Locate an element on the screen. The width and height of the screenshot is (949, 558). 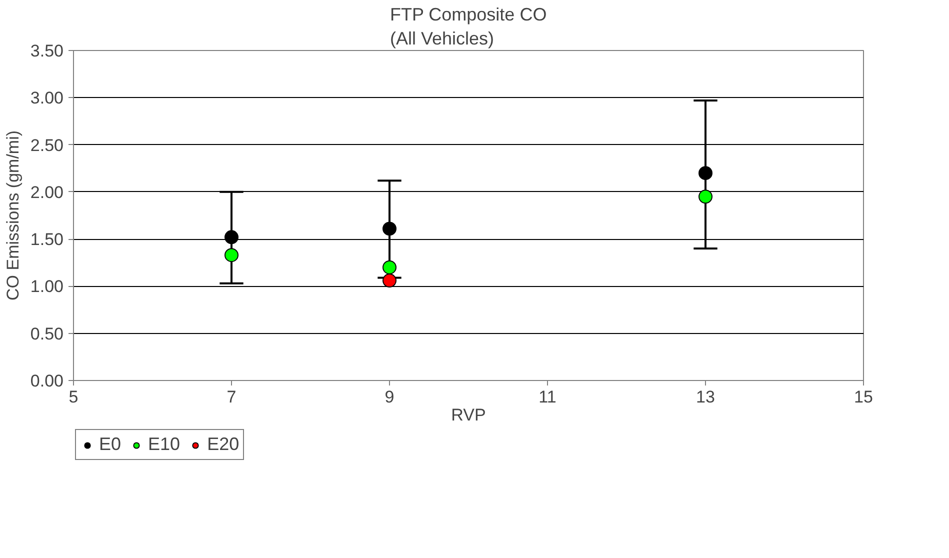
x-tick-label: 5 is located at coordinates (73, 397).